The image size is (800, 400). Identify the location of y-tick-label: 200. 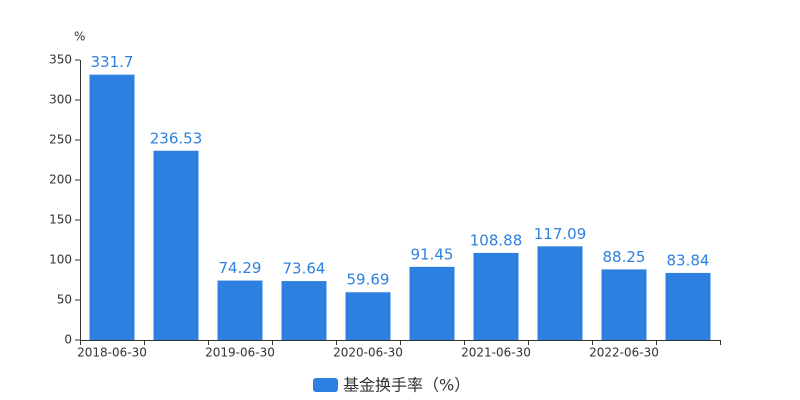
(60, 180).